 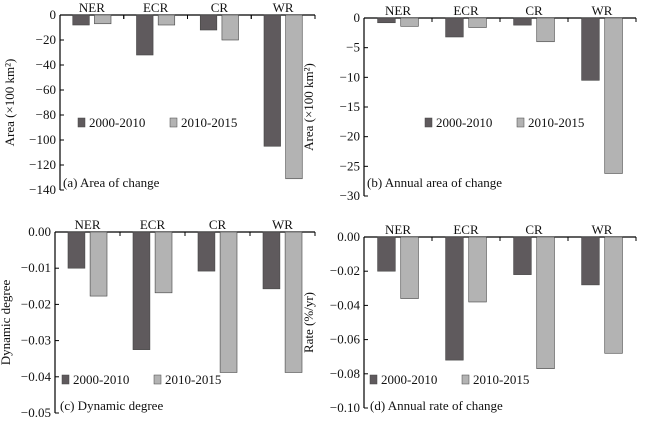 I want to click on y-tick-label: −0.02, so click(x=36, y=303).